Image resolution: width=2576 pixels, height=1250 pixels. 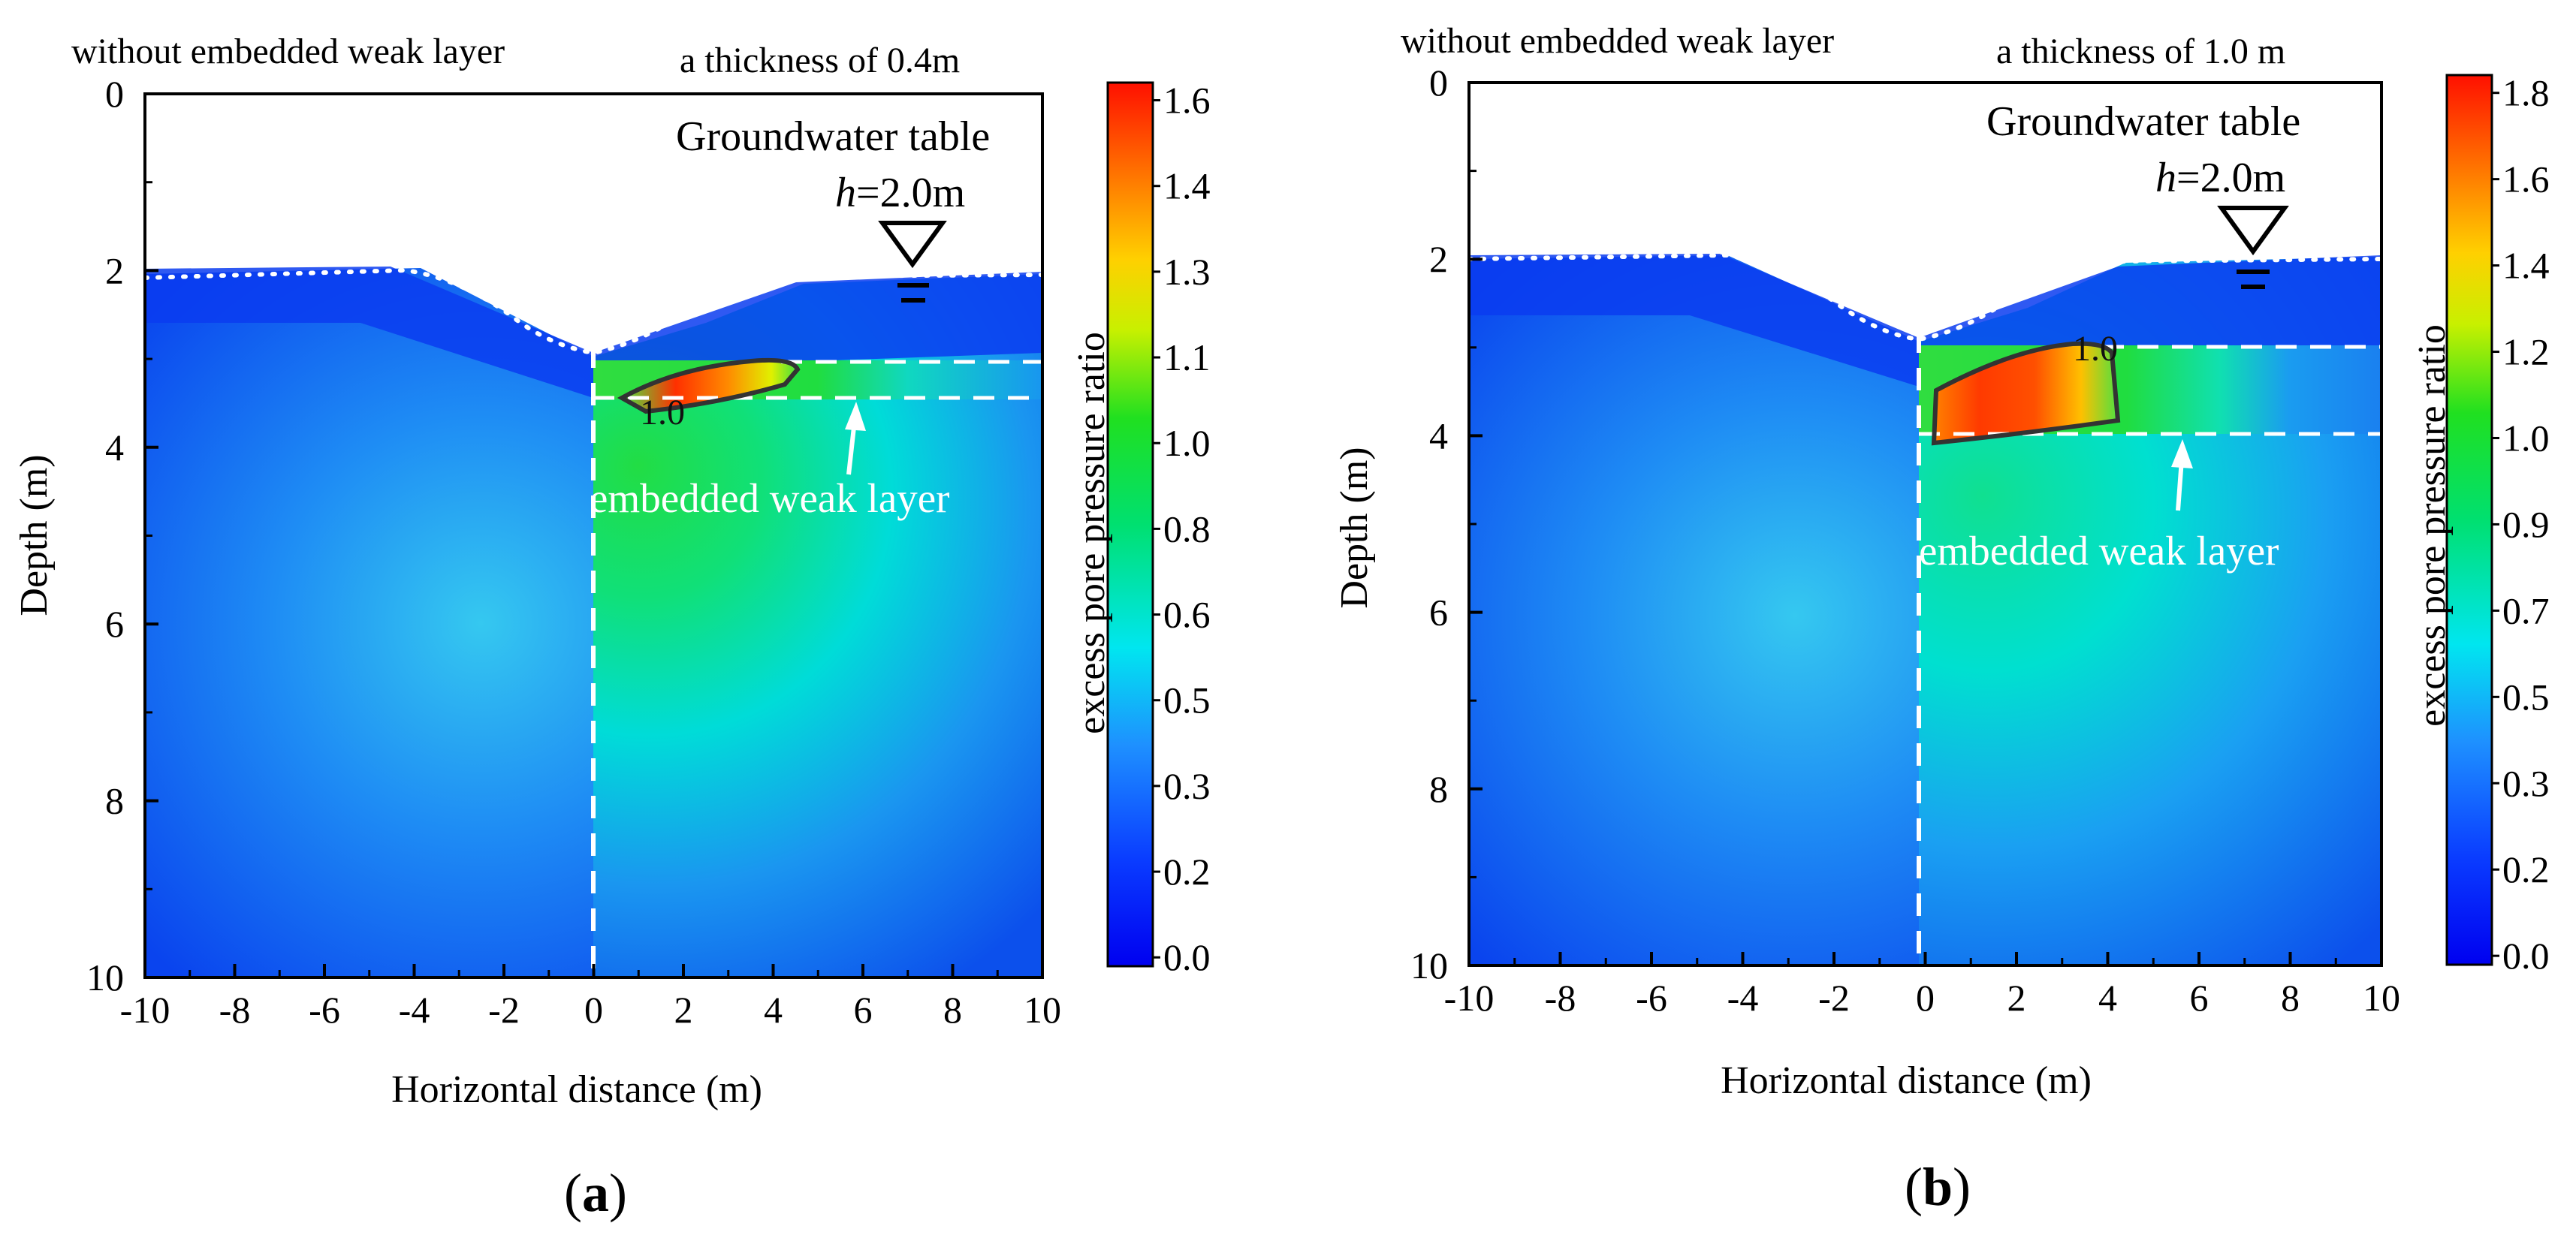 I want to click on weak-layer-arrowhead-a, so click(x=855, y=416).